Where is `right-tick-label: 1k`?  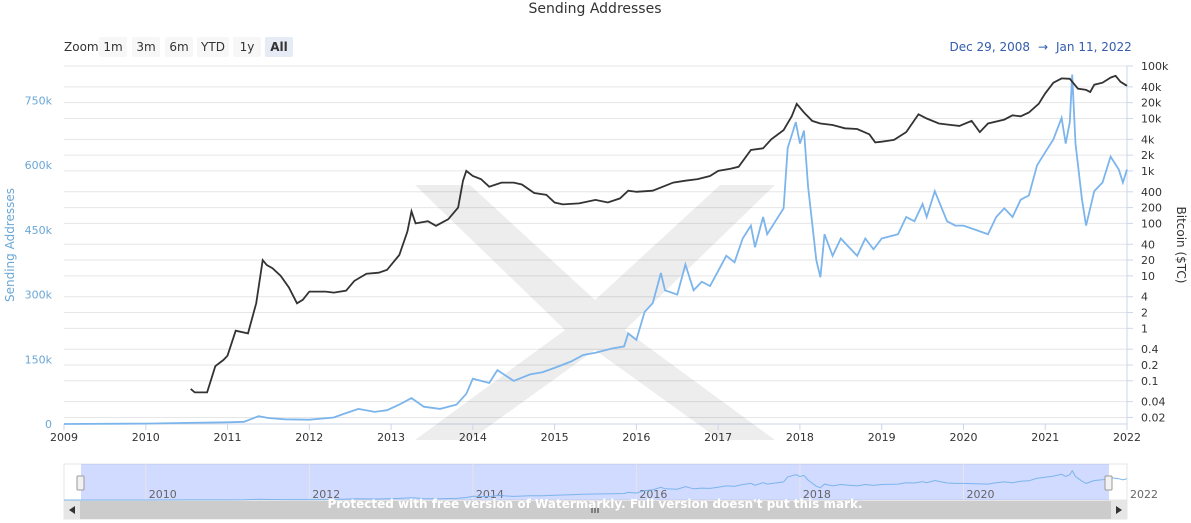
right-tick-label: 1k is located at coordinates (1148, 171).